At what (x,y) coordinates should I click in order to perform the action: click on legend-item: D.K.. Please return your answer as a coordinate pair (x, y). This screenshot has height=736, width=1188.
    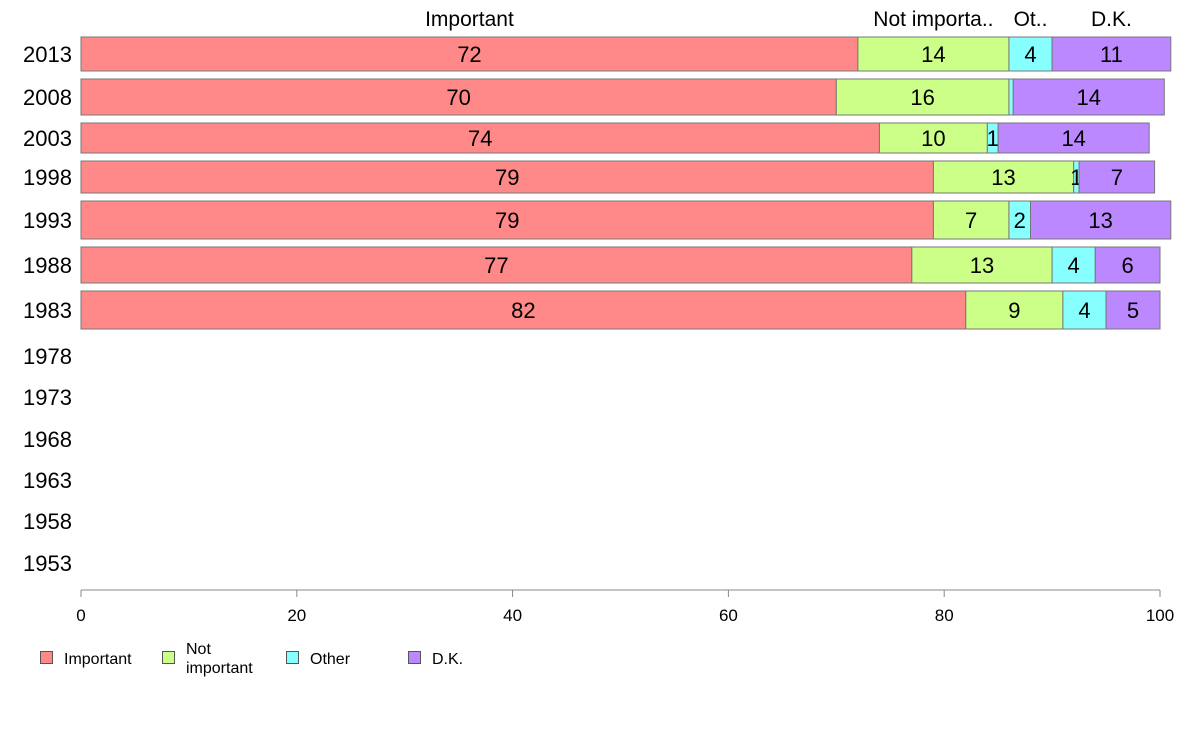
    Looking at the image, I should click on (435, 654).